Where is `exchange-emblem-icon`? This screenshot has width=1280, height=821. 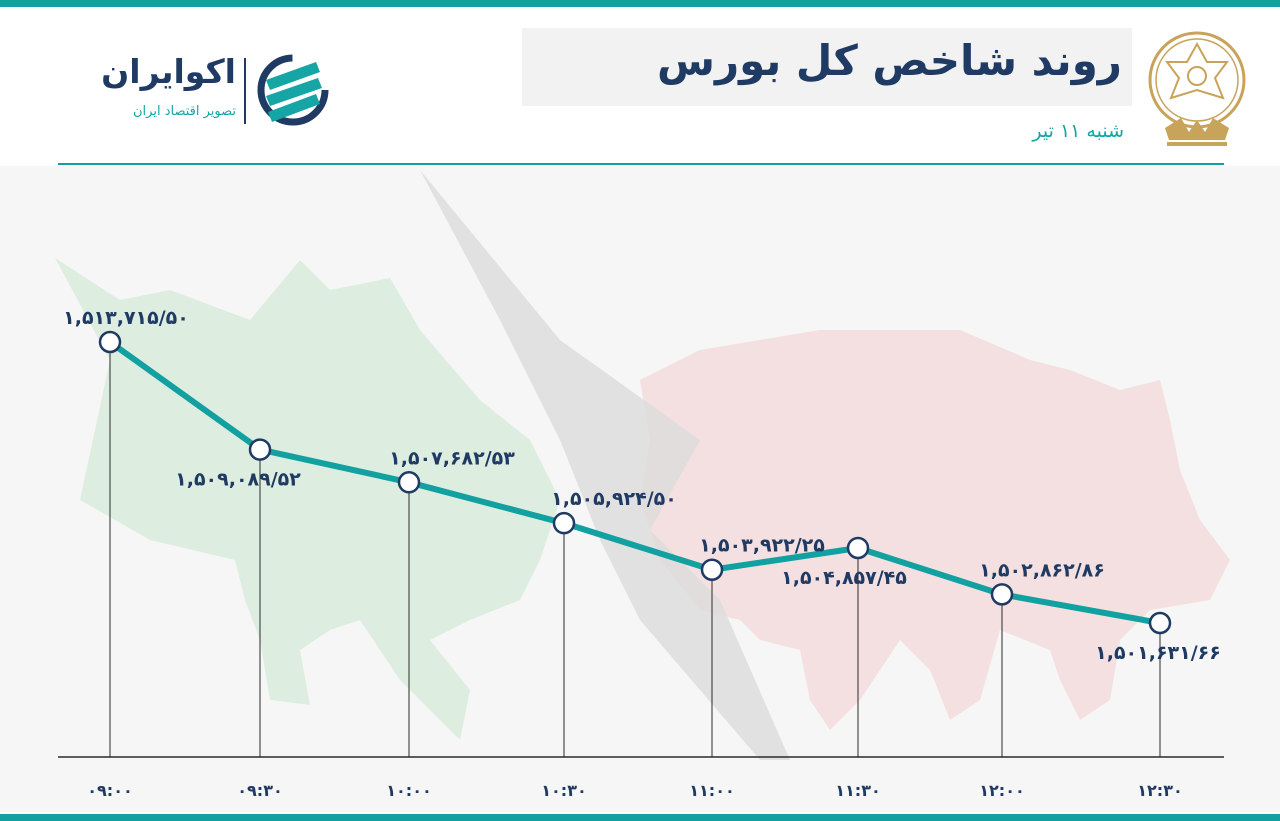 exchange-emblem-icon is located at coordinates (1197, 88).